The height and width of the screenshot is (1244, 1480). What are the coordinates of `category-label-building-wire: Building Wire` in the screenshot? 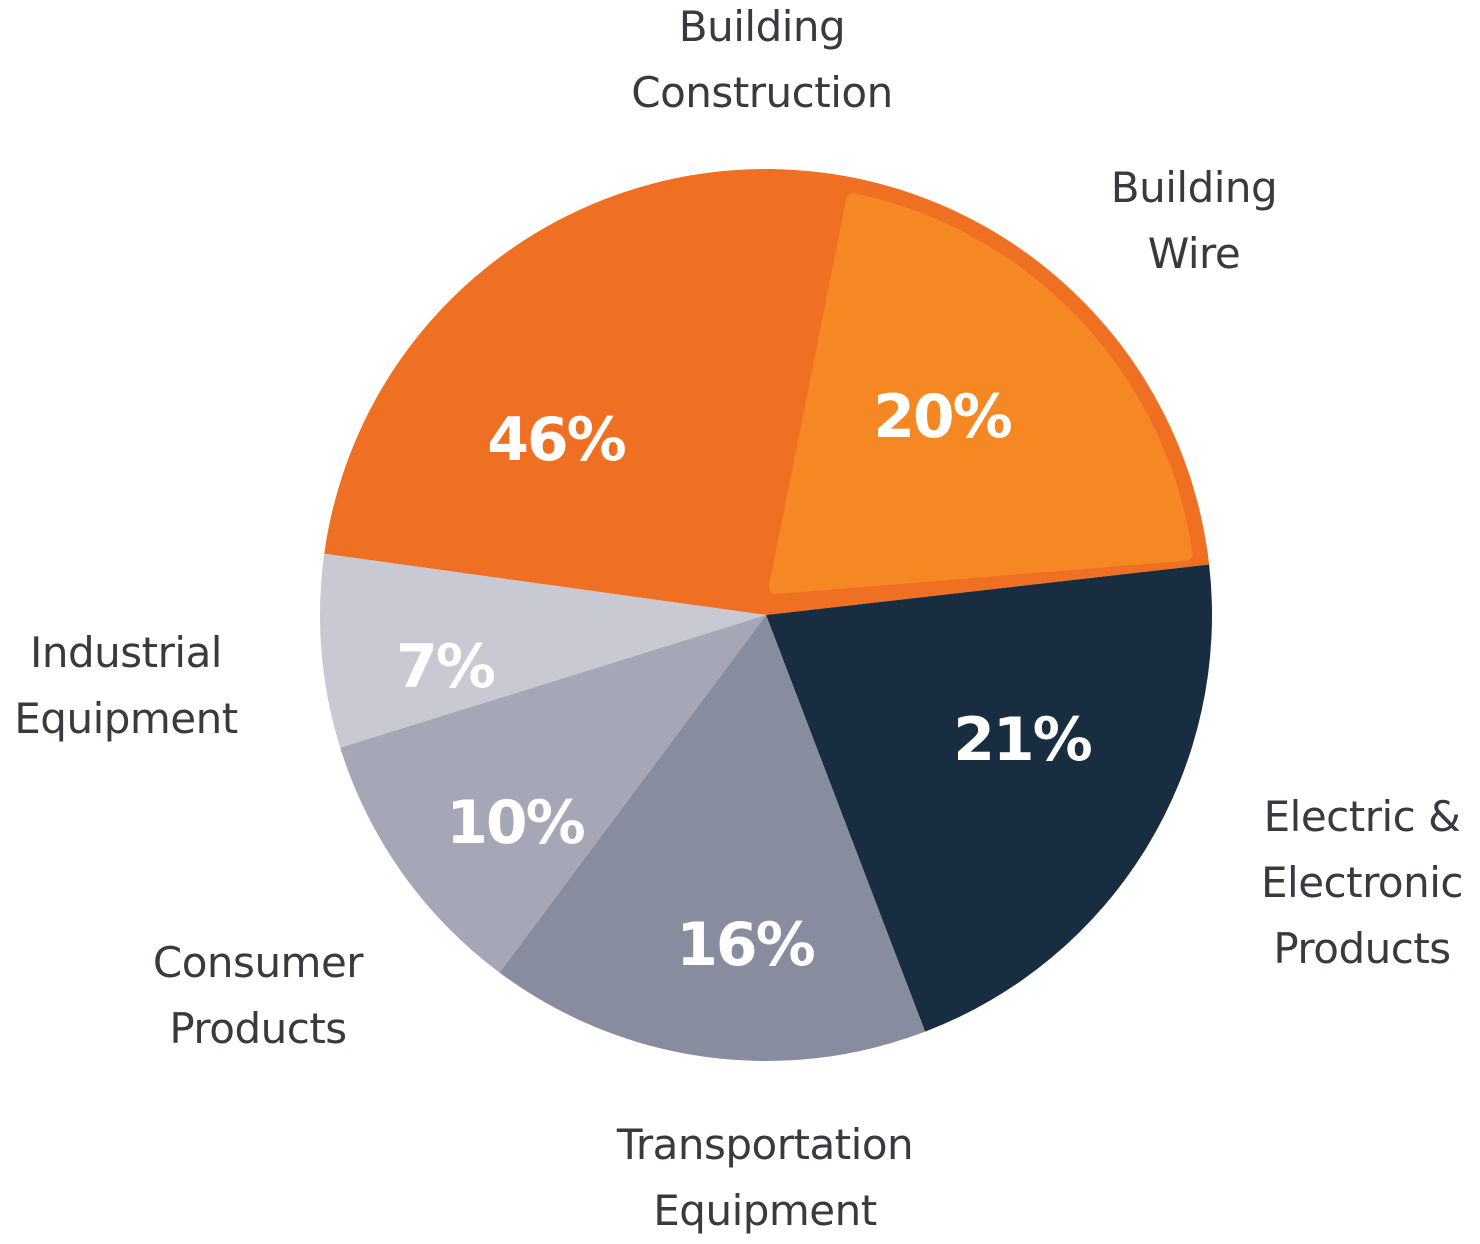 It's located at (1194, 221).